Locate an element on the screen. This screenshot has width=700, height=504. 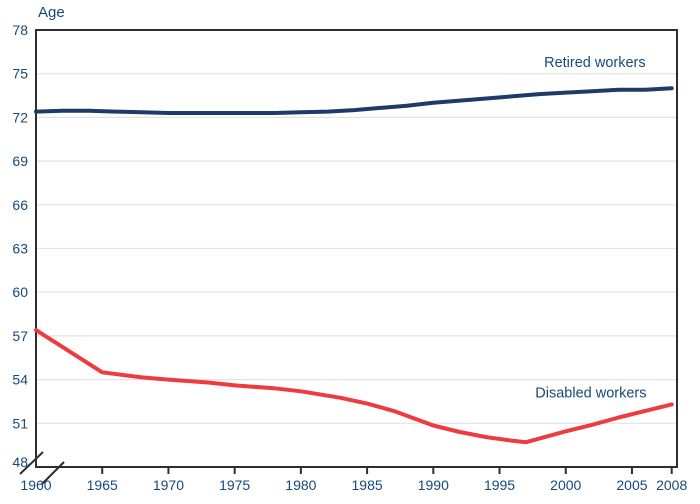
y-tick-label-66: 66 is located at coordinates (20, 205).